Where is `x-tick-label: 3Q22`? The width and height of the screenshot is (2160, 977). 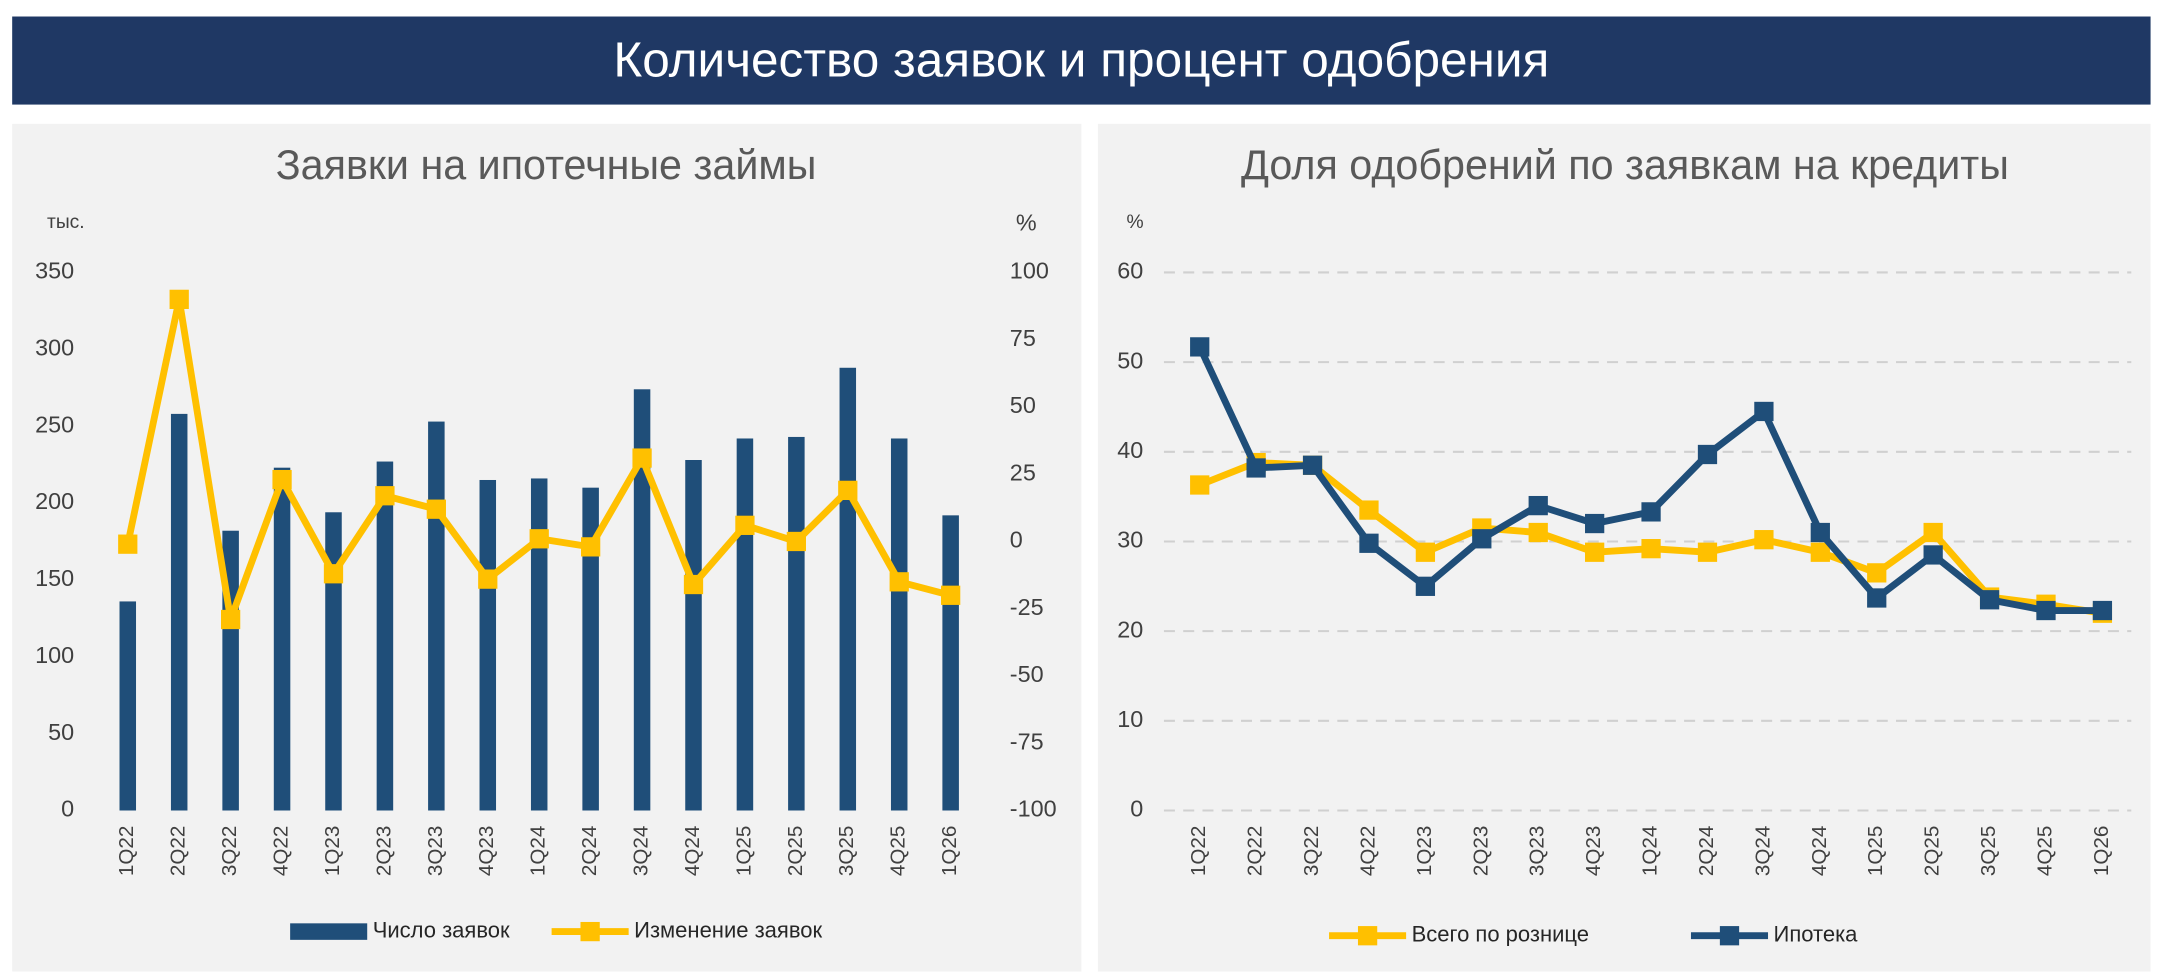
x-tick-label: 3Q22 is located at coordinates (229, 851).